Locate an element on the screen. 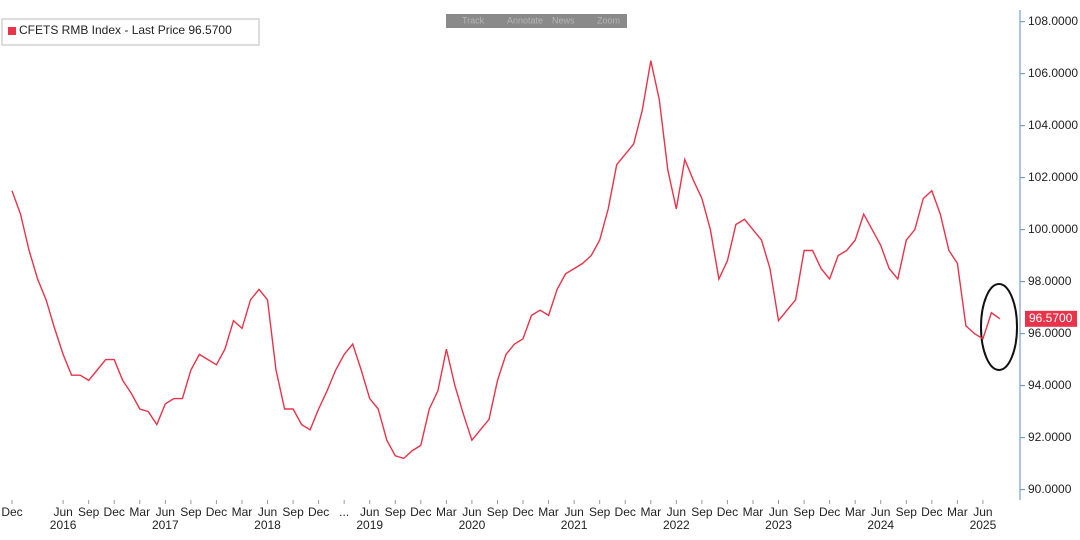  x-year-label: 2016 is located at coordinates (63, 525).